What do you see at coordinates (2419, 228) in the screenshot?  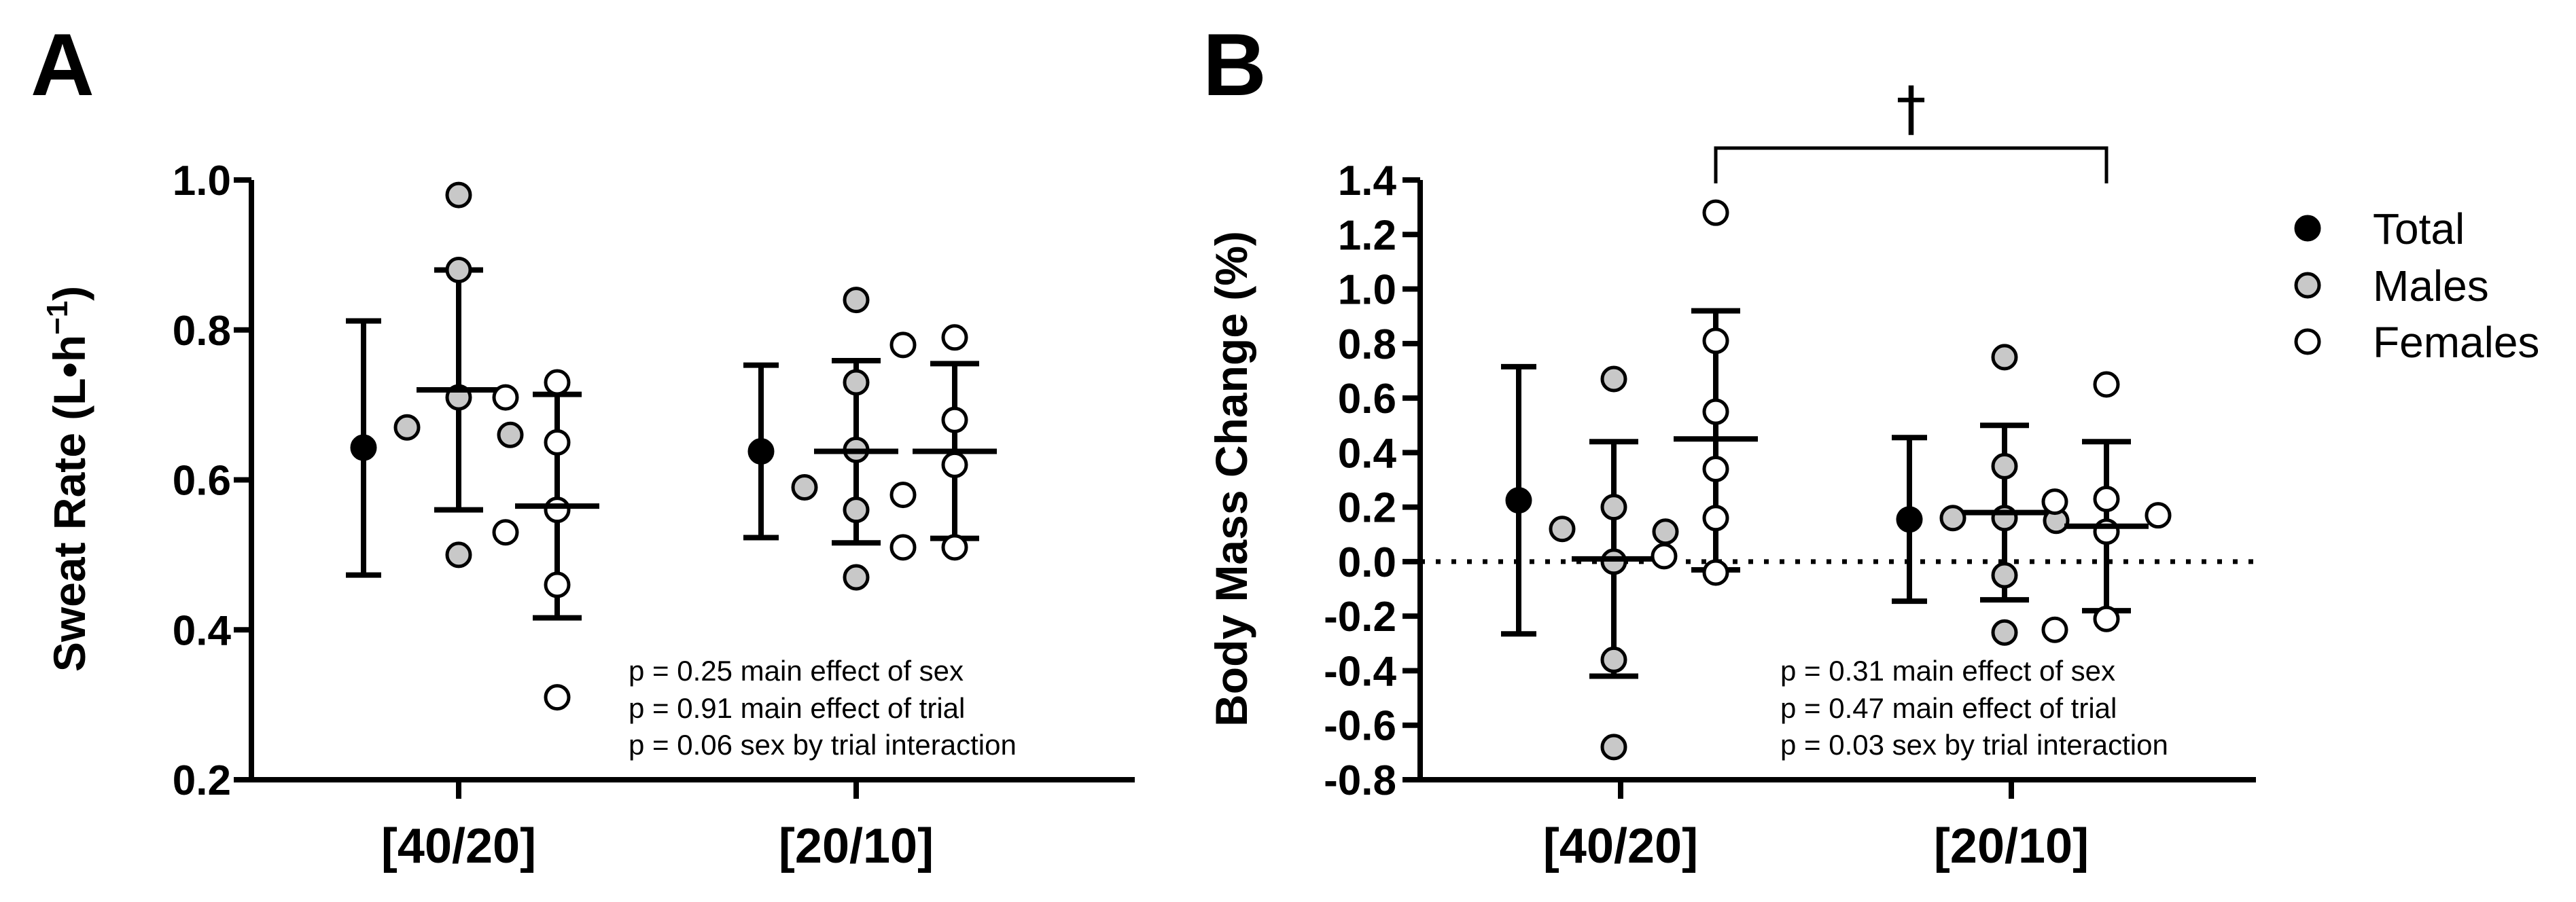 I see `legend-label: Total` at bounding box center [2419, 228].